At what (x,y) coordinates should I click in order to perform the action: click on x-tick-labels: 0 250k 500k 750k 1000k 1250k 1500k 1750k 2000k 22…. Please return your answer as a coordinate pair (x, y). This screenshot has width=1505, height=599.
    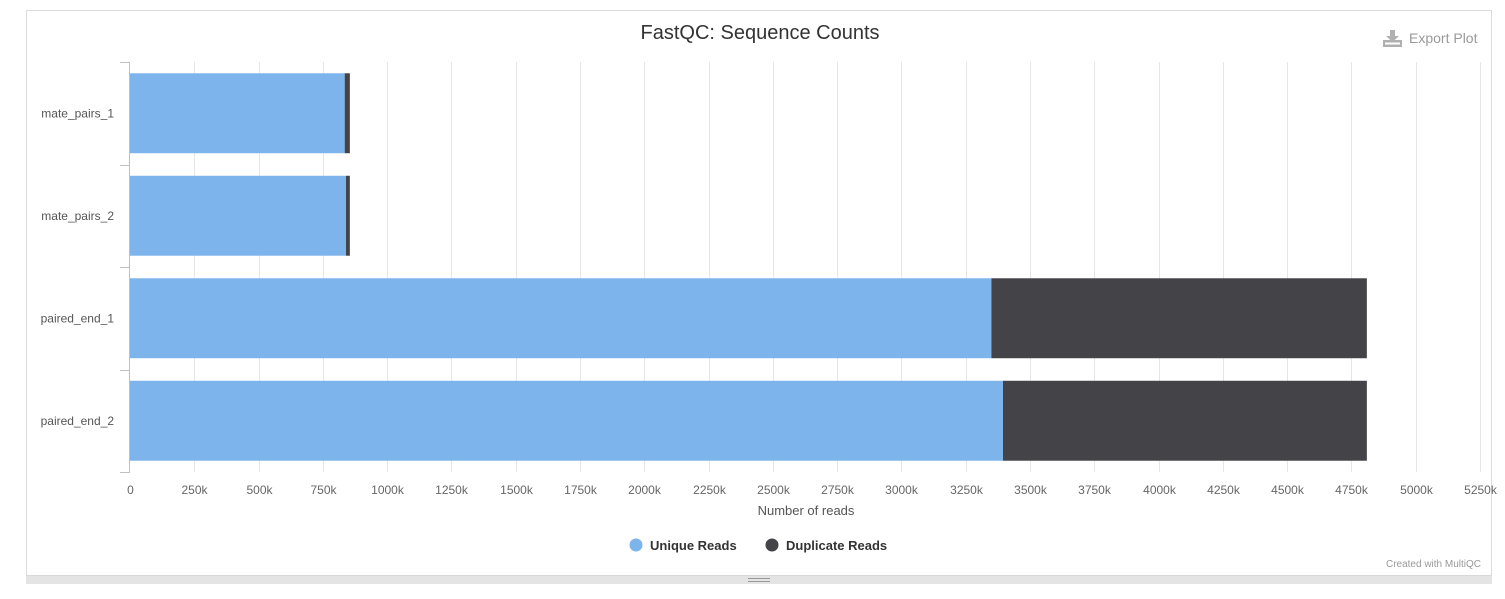
    Looking at the image, I should click on (812, 490).